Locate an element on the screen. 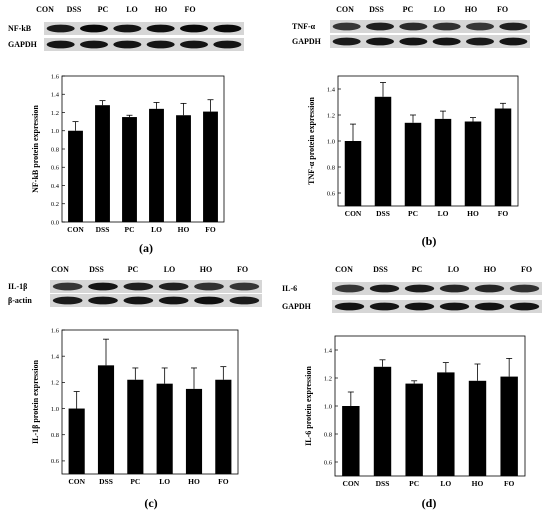  blot-label: IL-1β is located at coordinates (17, 286).